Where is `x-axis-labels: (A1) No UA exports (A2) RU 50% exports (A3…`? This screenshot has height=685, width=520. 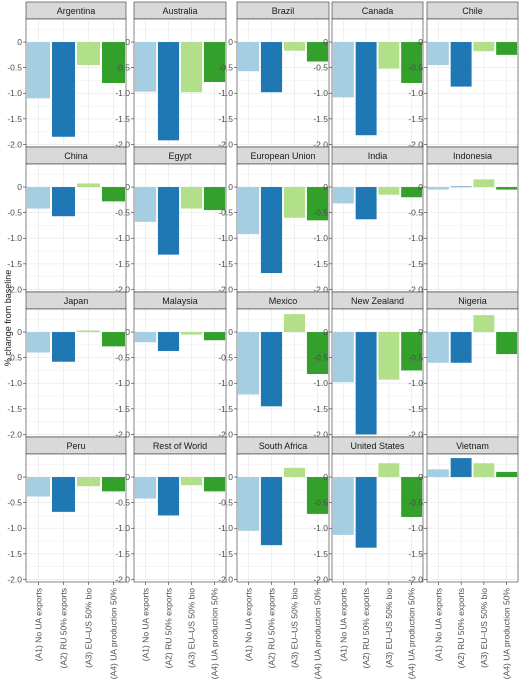
x-axis-labels: (A1) No UA exports (A2) RU 50% exports (A3… is located at coordinates (273, 634).